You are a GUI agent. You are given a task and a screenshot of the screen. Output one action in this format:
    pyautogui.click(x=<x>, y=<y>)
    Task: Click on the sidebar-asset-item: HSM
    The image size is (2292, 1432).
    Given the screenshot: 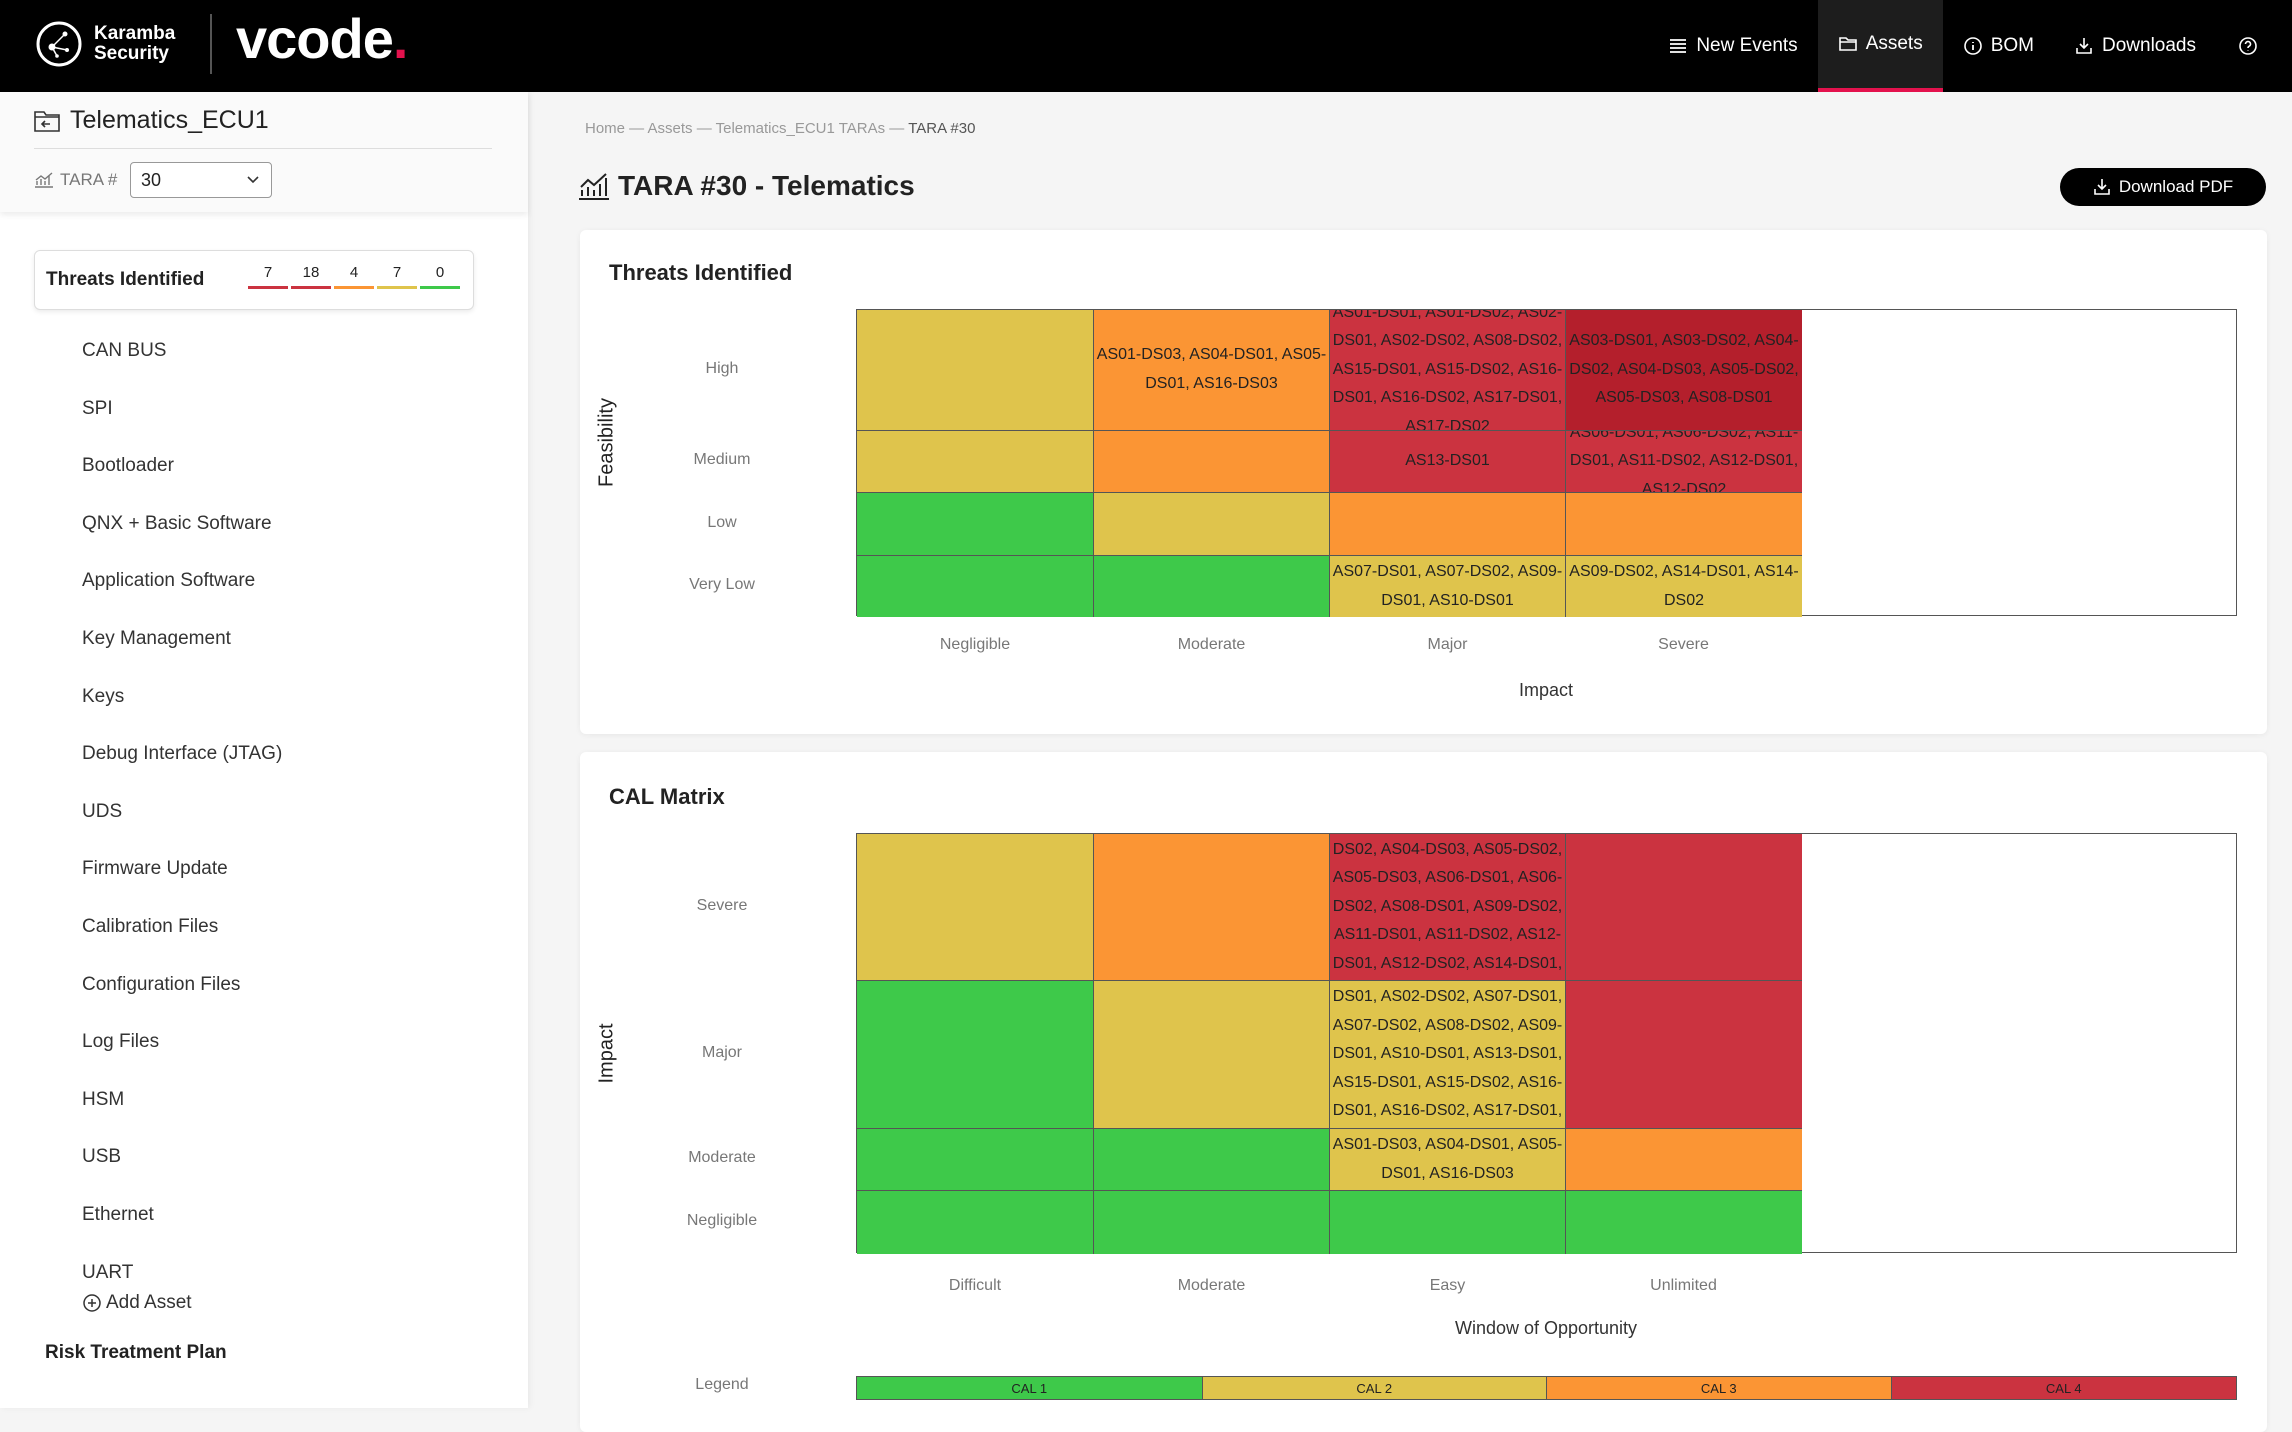 What is the action you would take?
    pyautogui.click(x=103, y=1099)
    